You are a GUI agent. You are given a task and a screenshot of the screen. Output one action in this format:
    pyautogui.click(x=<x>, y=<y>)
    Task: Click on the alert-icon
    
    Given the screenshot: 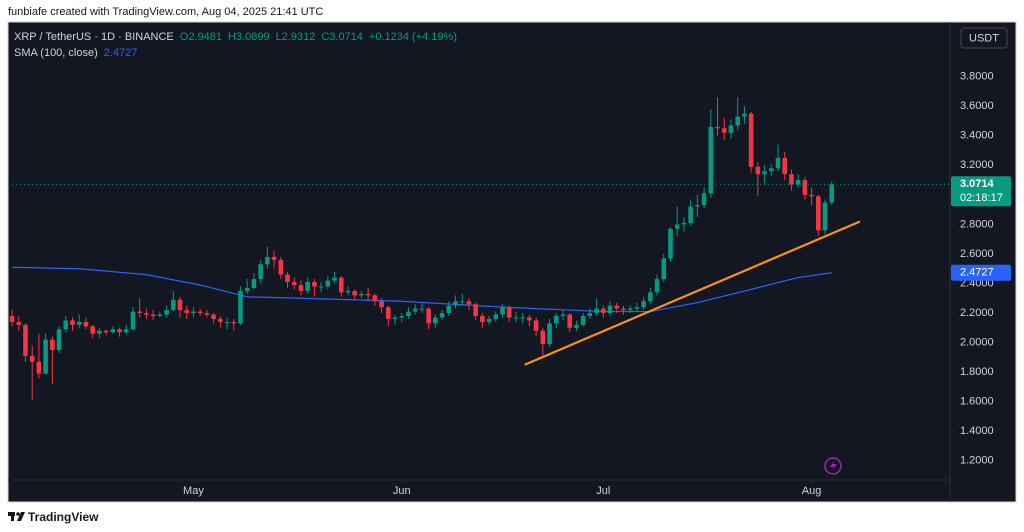 What is the action you would take?
    pyautogui.click(x=833, y=466)
    